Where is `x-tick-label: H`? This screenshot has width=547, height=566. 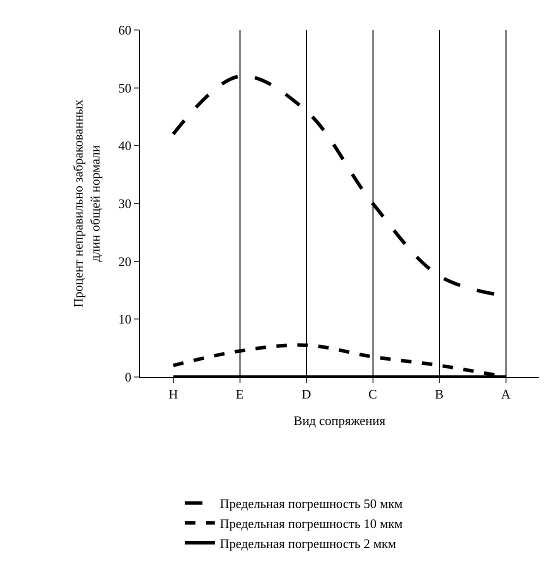 x-tick-label: H is located at coordinates (173, 394).